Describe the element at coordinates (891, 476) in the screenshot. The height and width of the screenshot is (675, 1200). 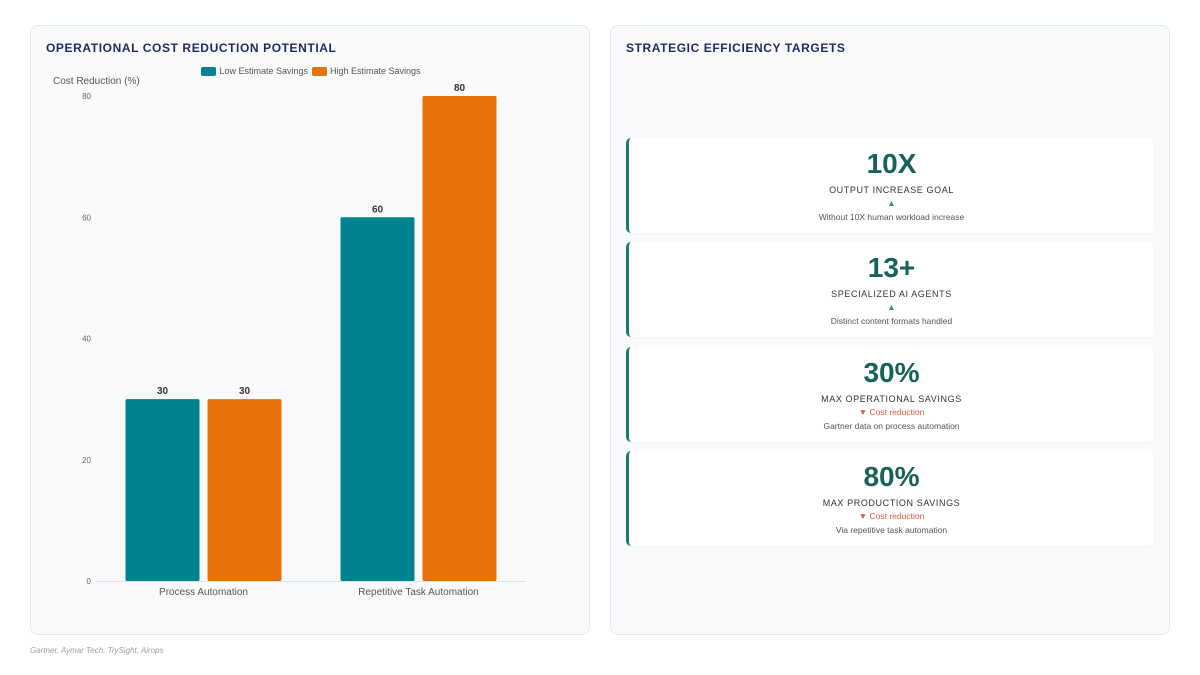
I see `kpi-value: 80%` at that location.